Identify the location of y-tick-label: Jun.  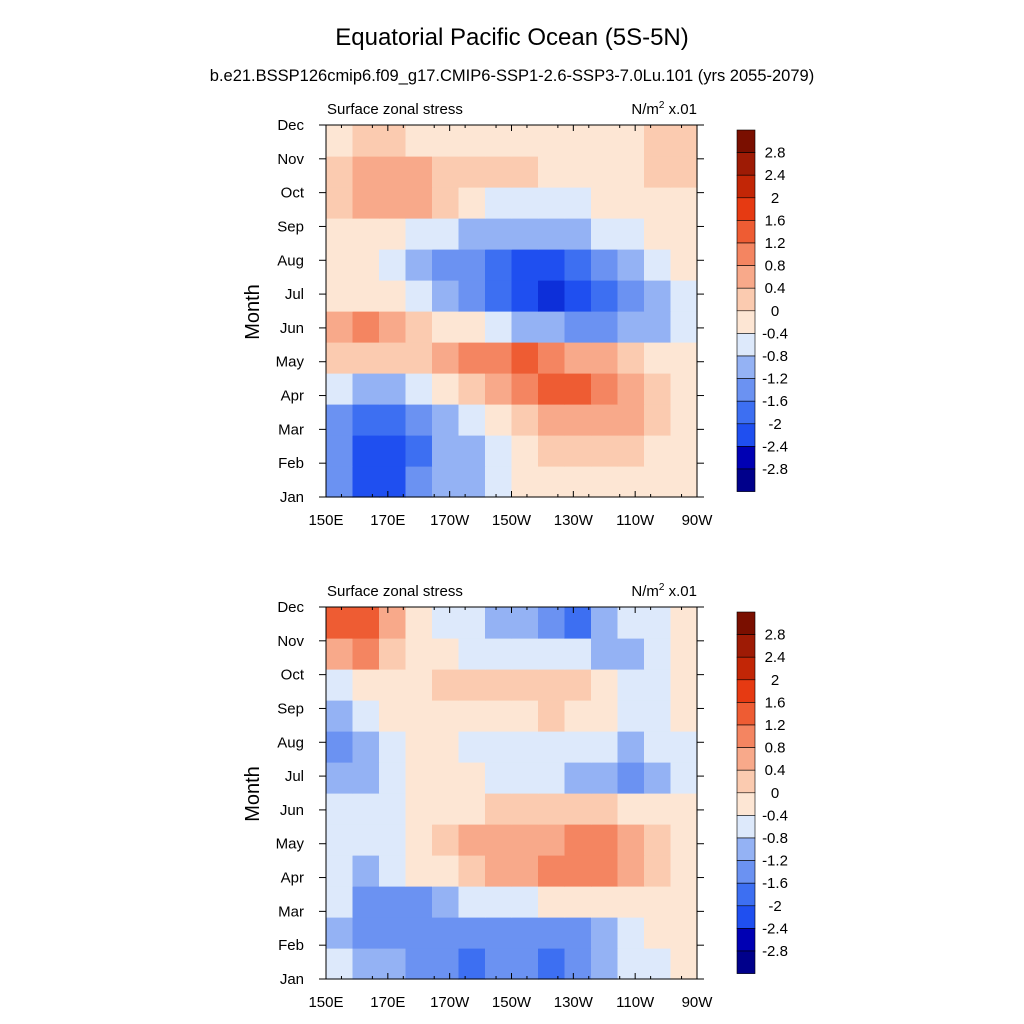
(292, 810).